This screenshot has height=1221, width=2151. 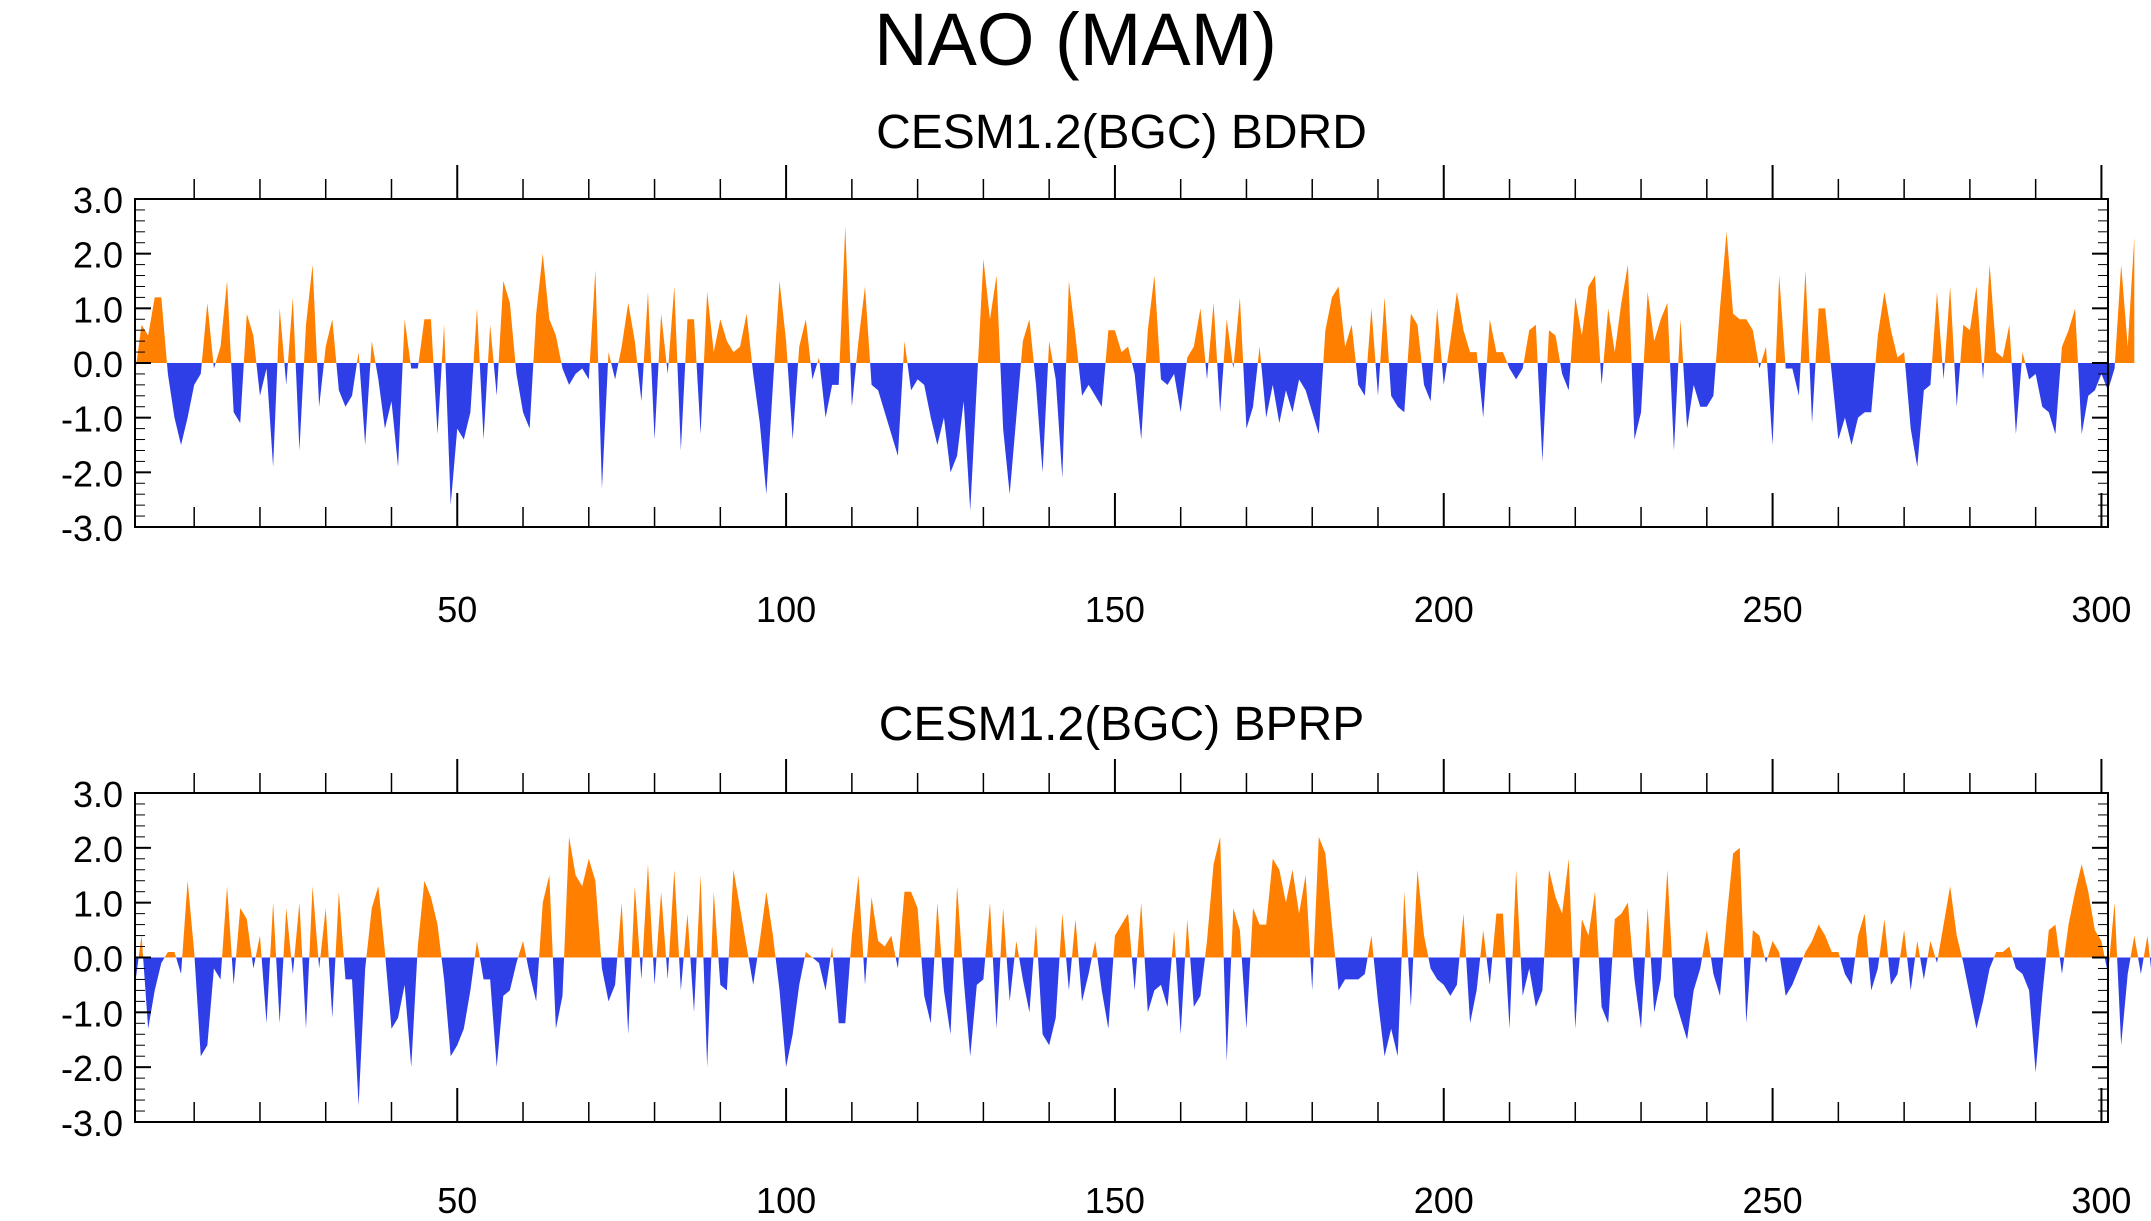 What do you see at coordinates (1121, 724) in the screenshot?
I see `panel-subtitle: CESM1.2(BGC) BPRP` at bounding box center [1121, 724].